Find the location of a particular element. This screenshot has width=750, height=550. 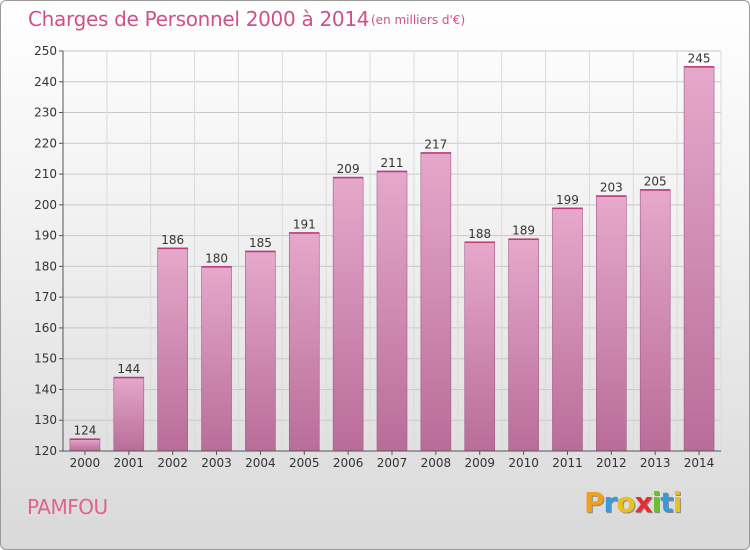

x-tick-label: 2007 is located at coordinates (392, 463).